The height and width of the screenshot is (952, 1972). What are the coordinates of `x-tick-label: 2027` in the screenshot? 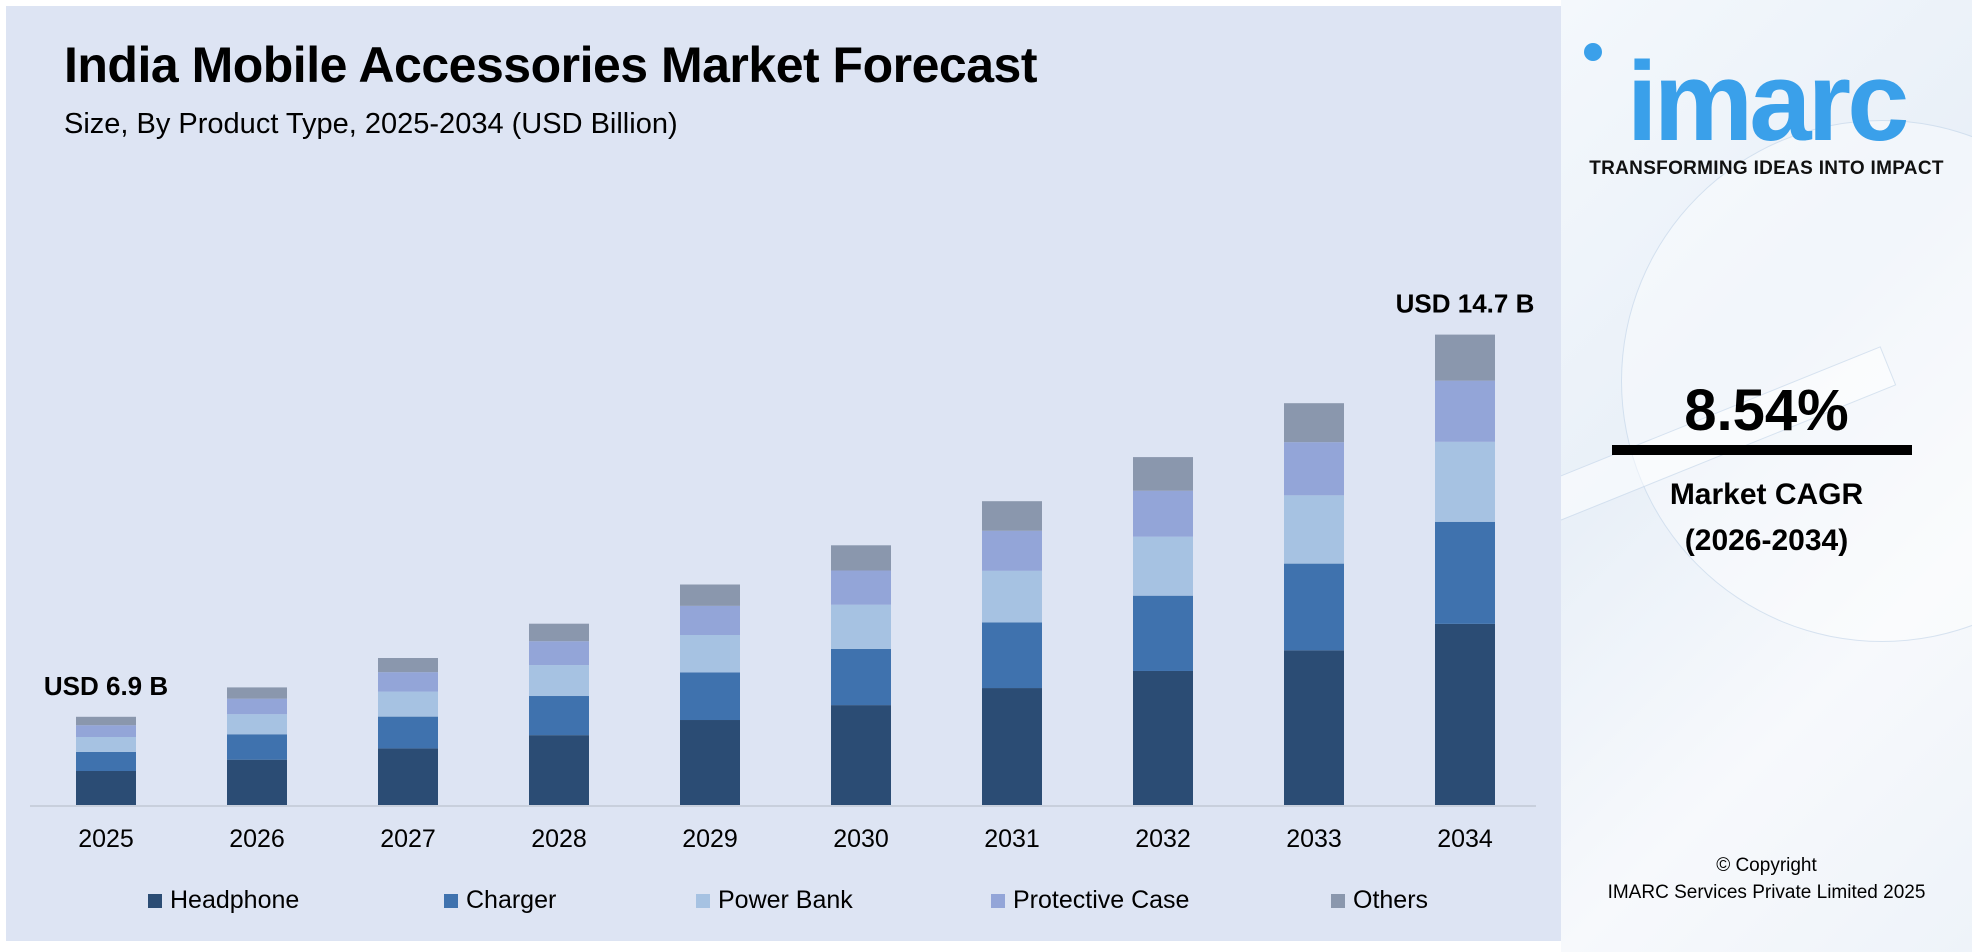 It's located at (408, 839).